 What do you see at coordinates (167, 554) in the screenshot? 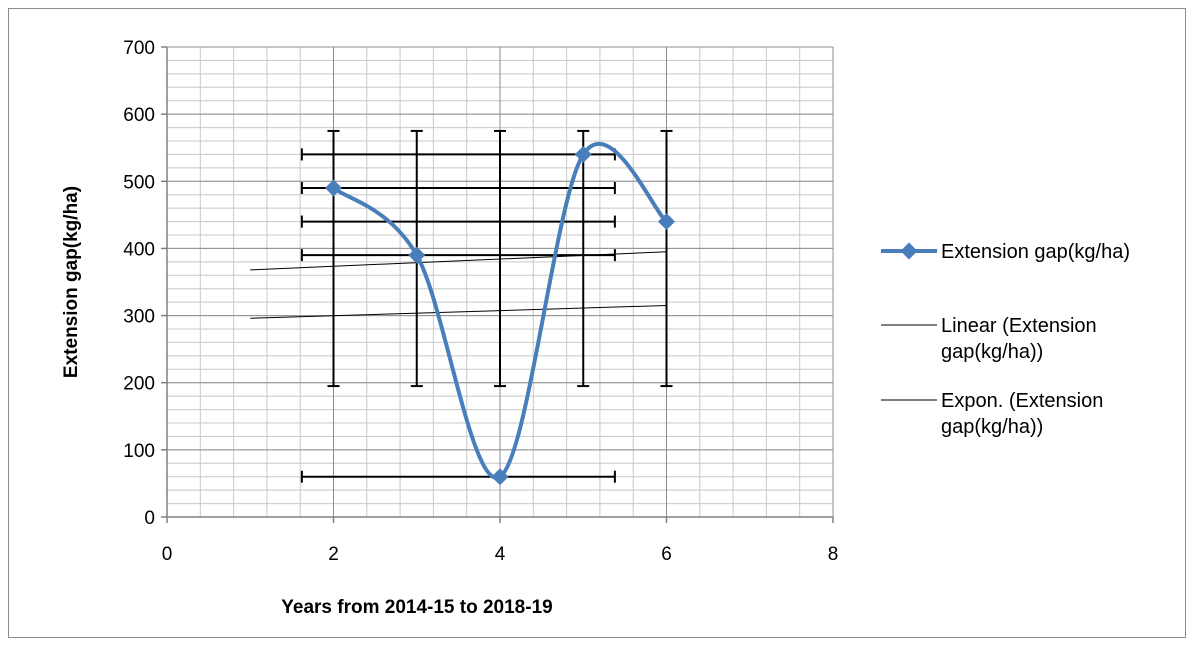
I see `x-tick-label: 0` at bounding box center [167, 554].